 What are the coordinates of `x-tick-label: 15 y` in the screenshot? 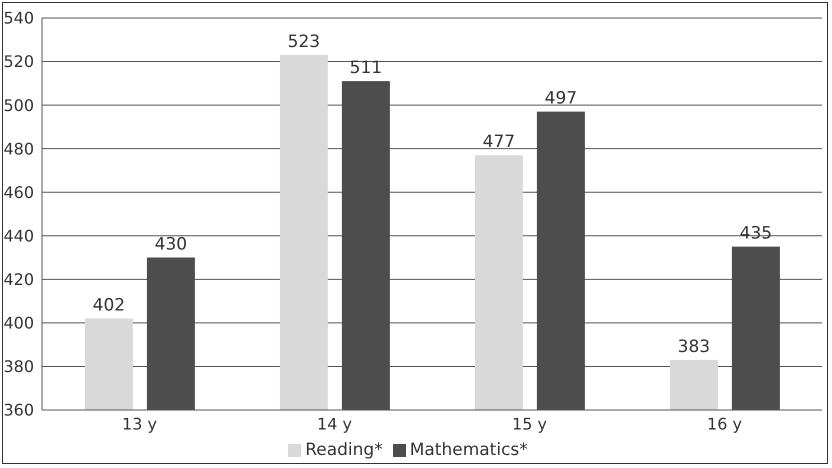 It's located at (529, 424).